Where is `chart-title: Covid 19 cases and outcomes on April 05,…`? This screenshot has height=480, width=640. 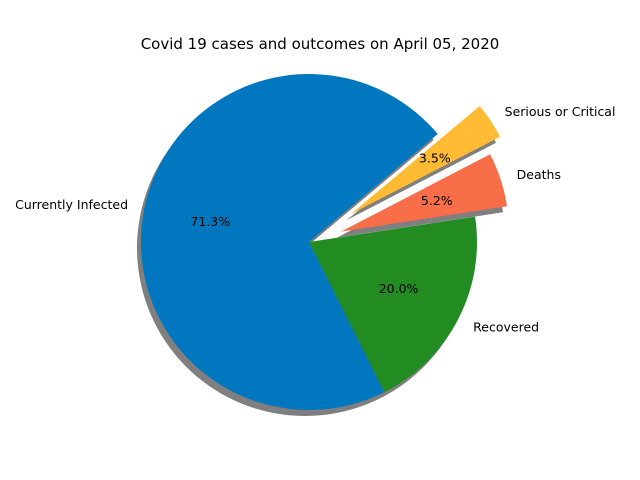 chart-title: Covid 19 cases and outcomes on April 05,… is located at coordinates (320, 44).